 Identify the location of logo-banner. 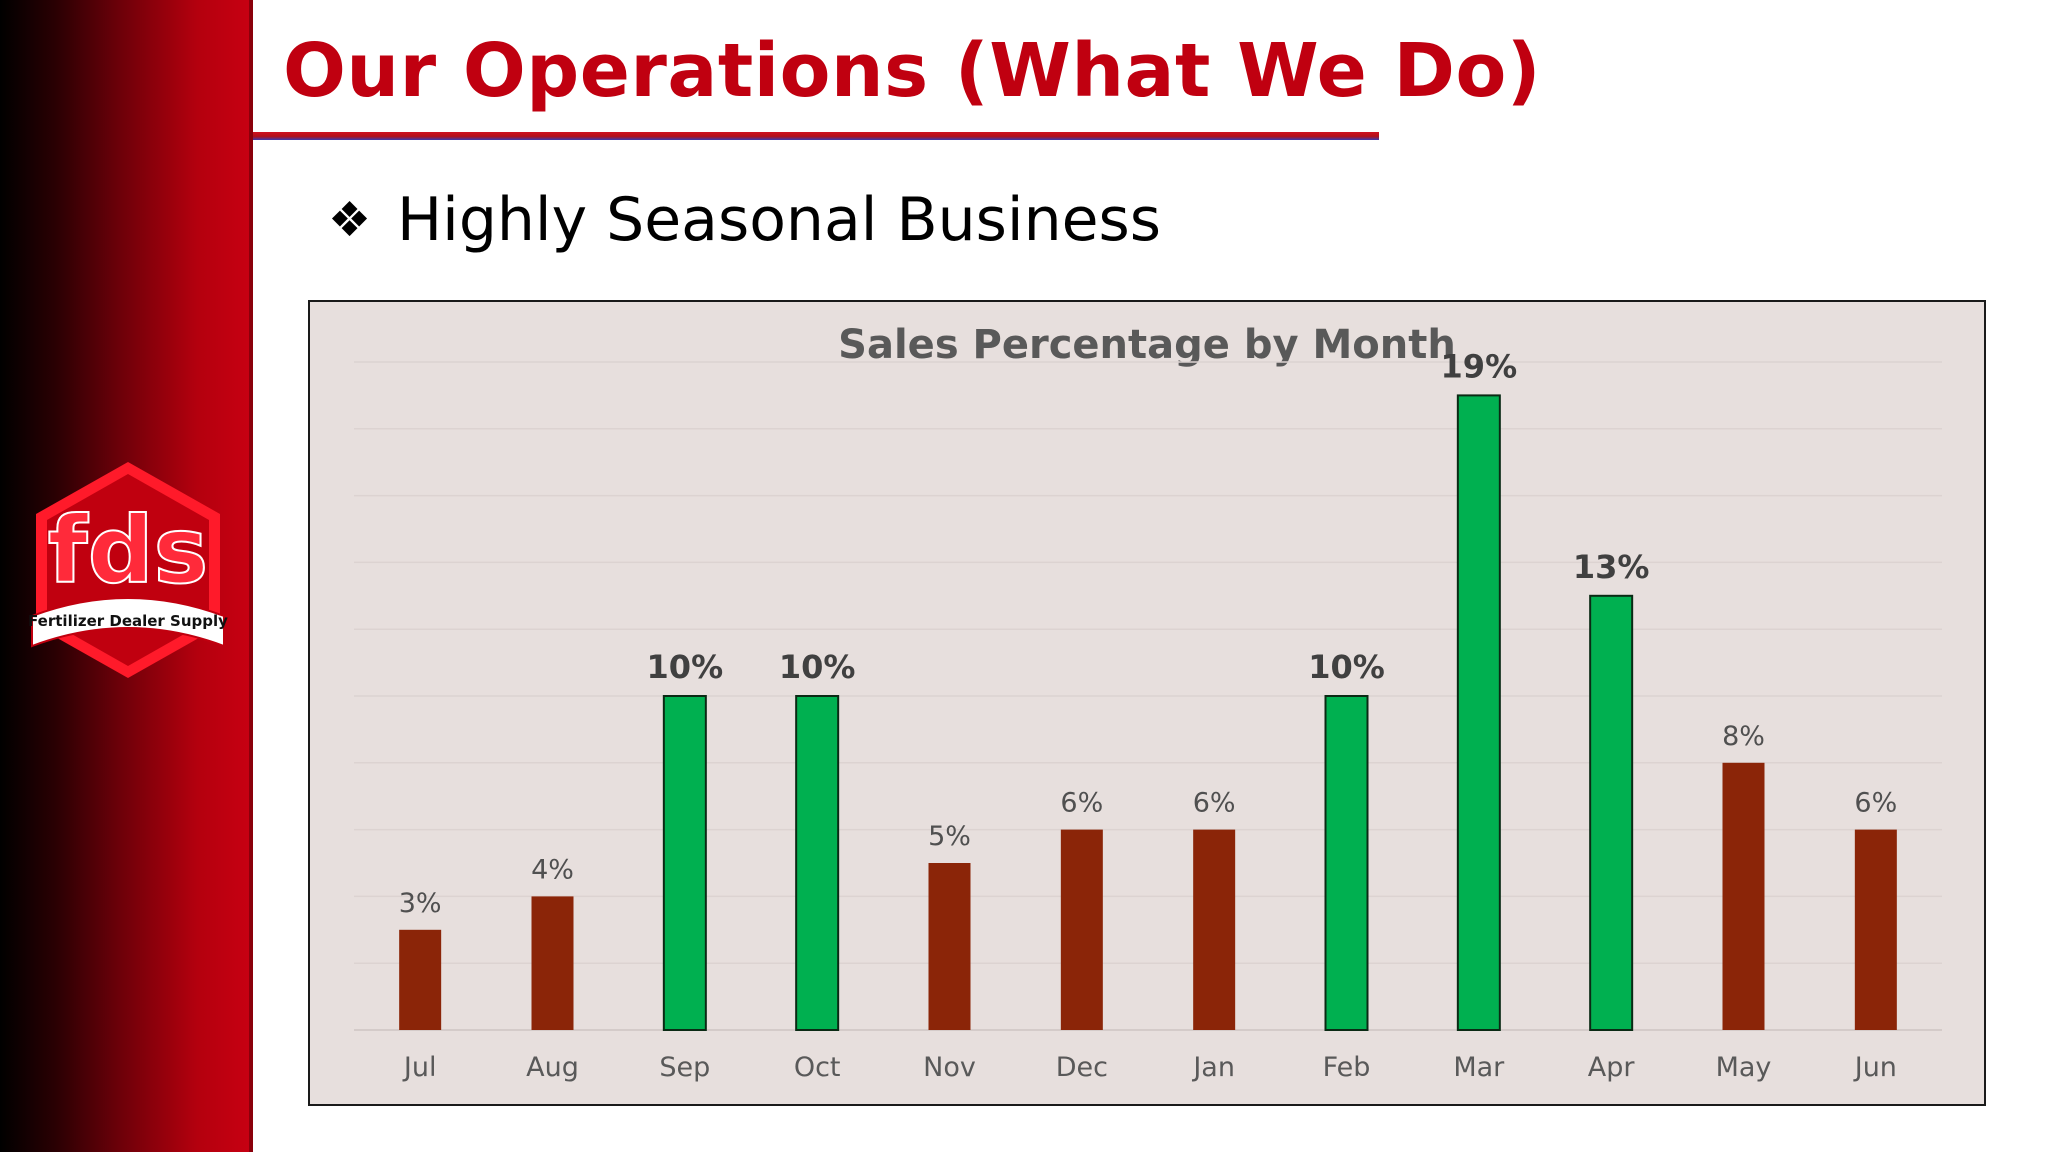
(128, 622).